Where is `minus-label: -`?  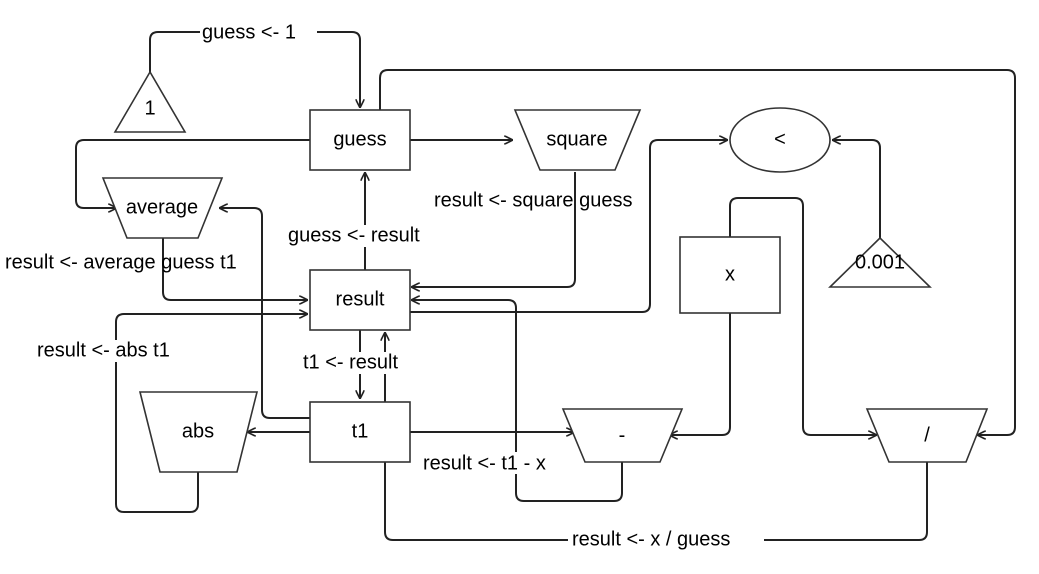 minus-label: - is located at coordinates (622, 435).